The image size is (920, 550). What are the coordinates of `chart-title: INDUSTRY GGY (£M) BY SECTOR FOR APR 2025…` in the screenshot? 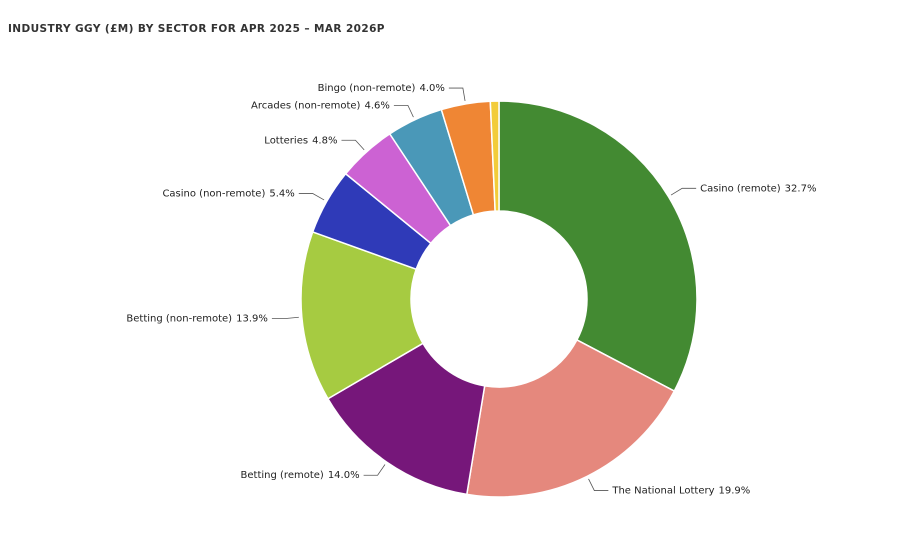 It's located at (196, 29).